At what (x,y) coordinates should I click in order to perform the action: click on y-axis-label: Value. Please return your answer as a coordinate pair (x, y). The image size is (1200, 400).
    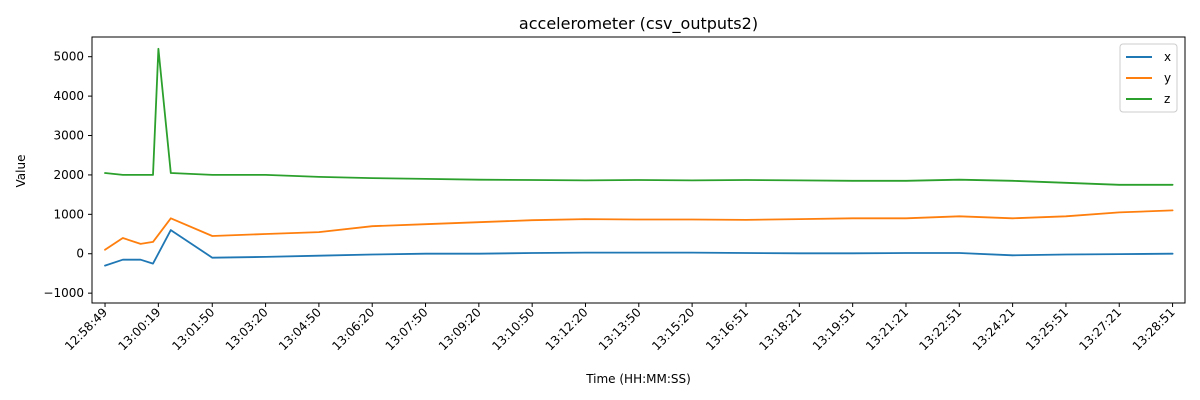
    Looking at the image, I should click on (21, 171).